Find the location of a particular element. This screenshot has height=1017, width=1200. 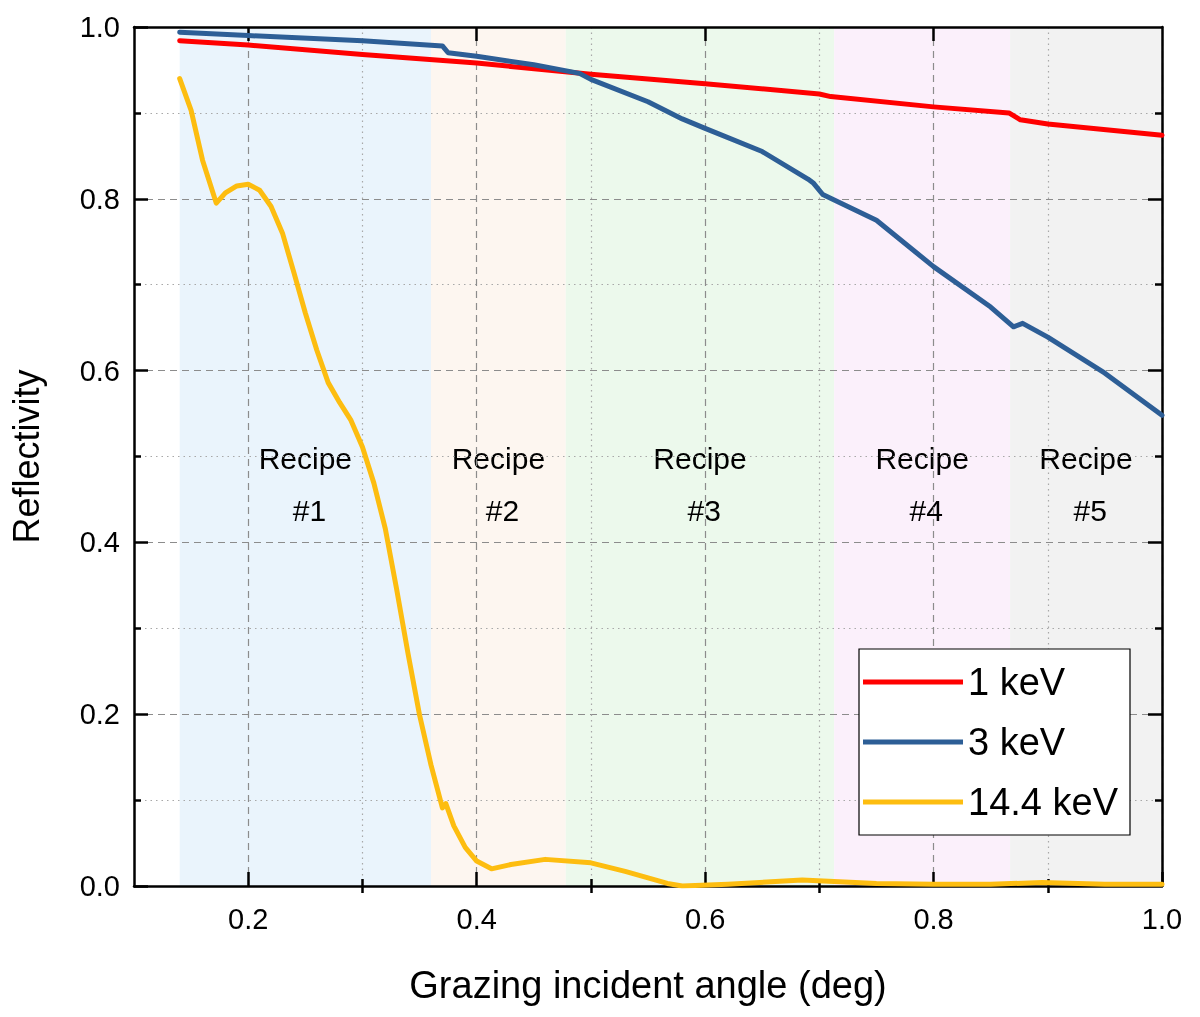

band-label: Recipe #2 is located at coordinates (498, 484).